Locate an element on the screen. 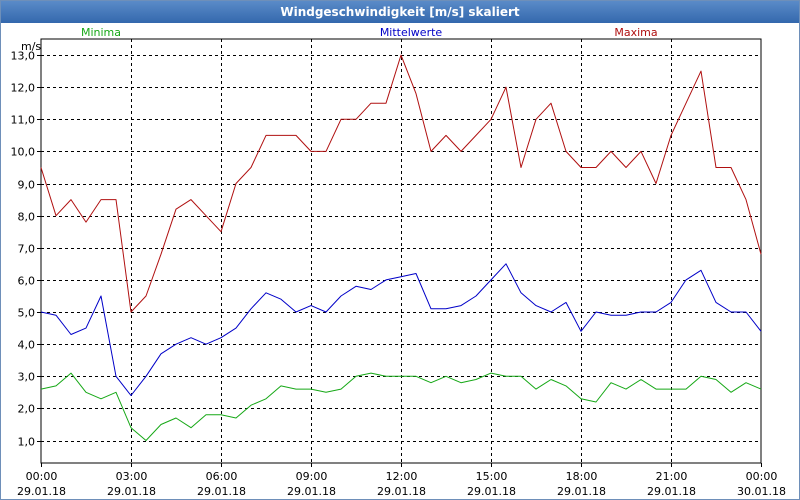 The image size is (800, 500). y-tick-label: 7,0 is located at coordinates (27, 249).